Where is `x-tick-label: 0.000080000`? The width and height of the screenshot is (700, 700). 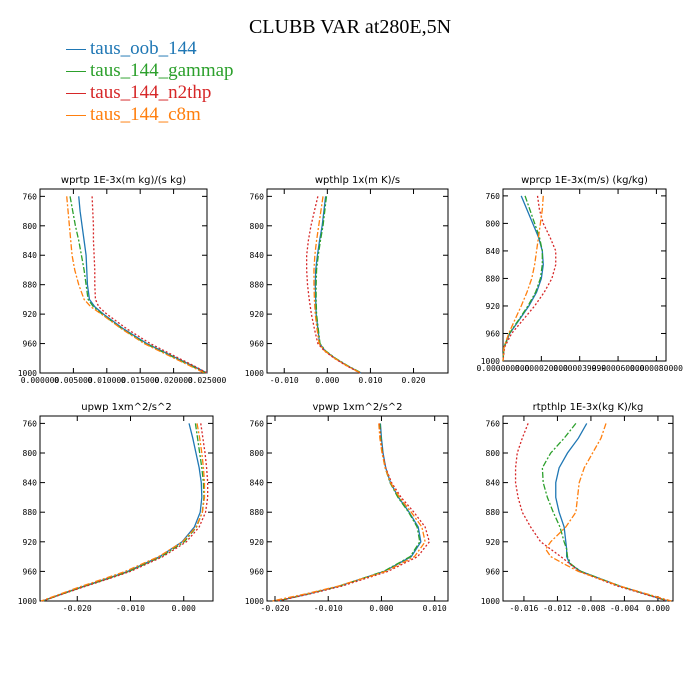 x-tick-label: 0.000080000 is located at coordinates (656, 368).